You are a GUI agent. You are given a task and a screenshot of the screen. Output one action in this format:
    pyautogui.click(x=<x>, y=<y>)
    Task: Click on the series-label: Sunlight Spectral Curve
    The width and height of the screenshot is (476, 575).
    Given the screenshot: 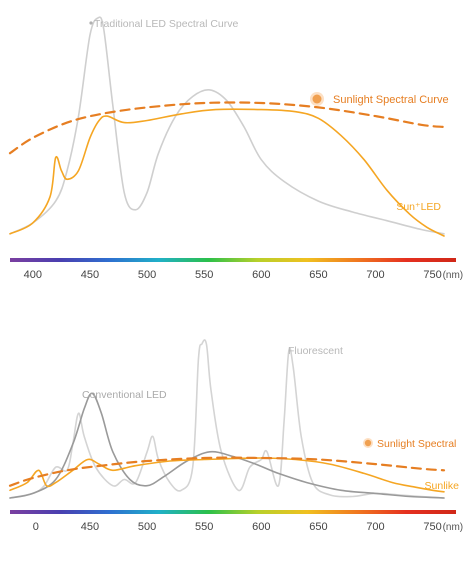 What is the action you would take?
    pyautogui.click(x=391, y=100)
    